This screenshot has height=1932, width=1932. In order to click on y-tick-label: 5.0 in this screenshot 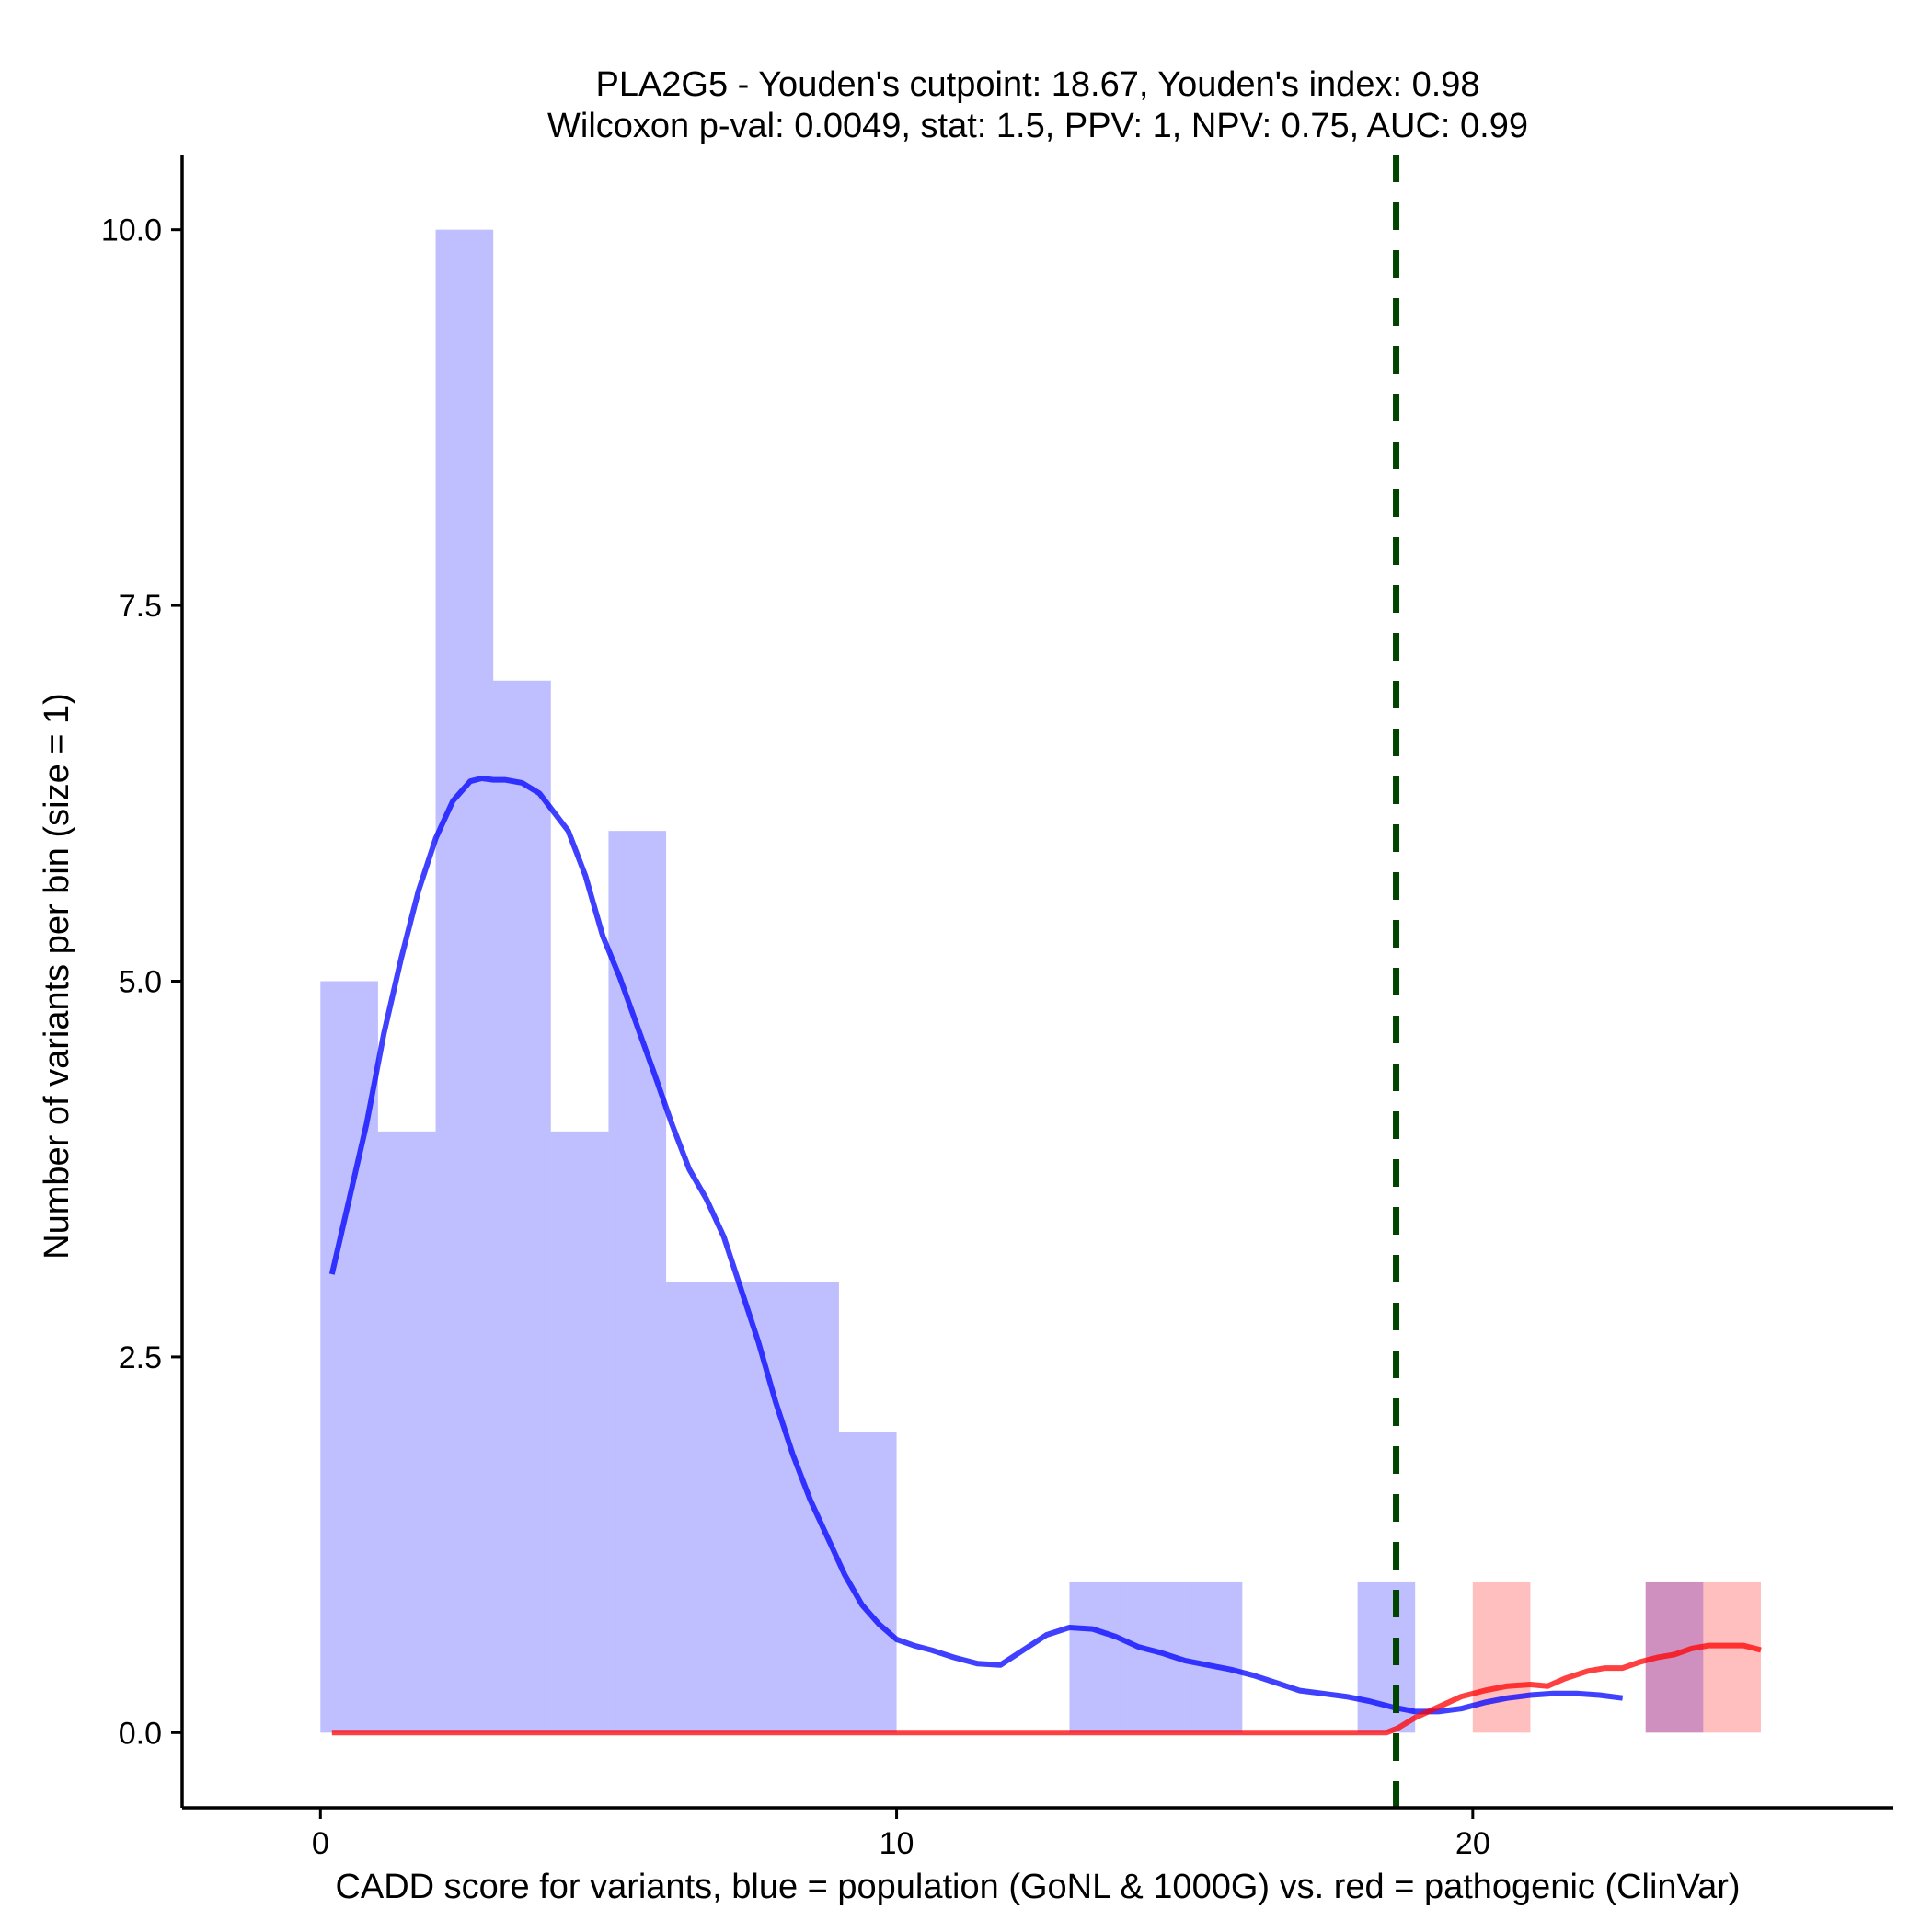, I will do `click(140, 982)`.